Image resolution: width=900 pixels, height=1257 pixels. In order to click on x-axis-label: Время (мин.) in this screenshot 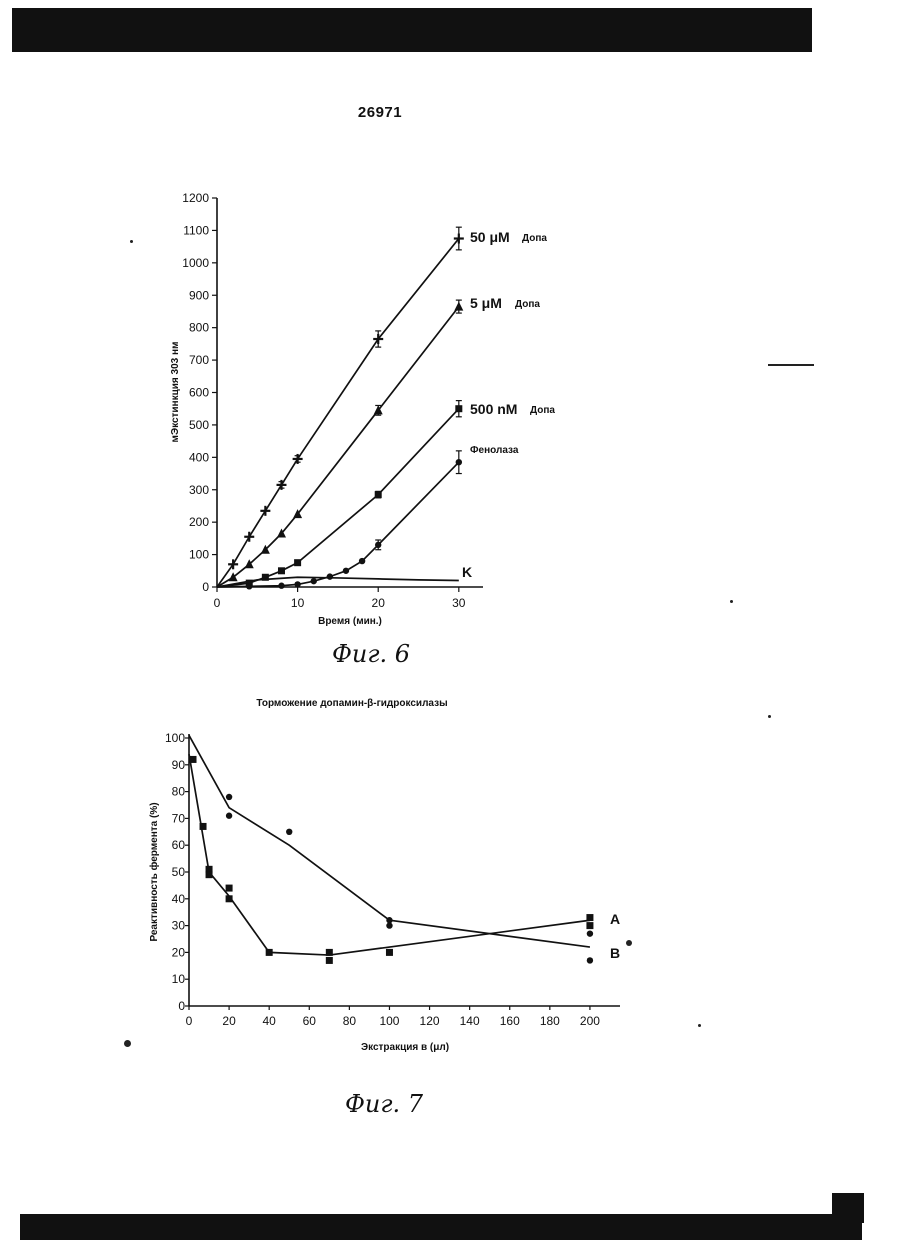, I will do `click(350, 621)`.